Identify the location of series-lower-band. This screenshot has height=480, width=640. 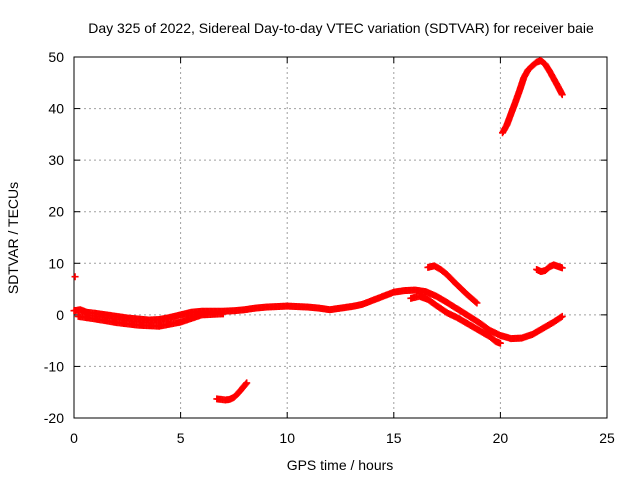
(150, 320).